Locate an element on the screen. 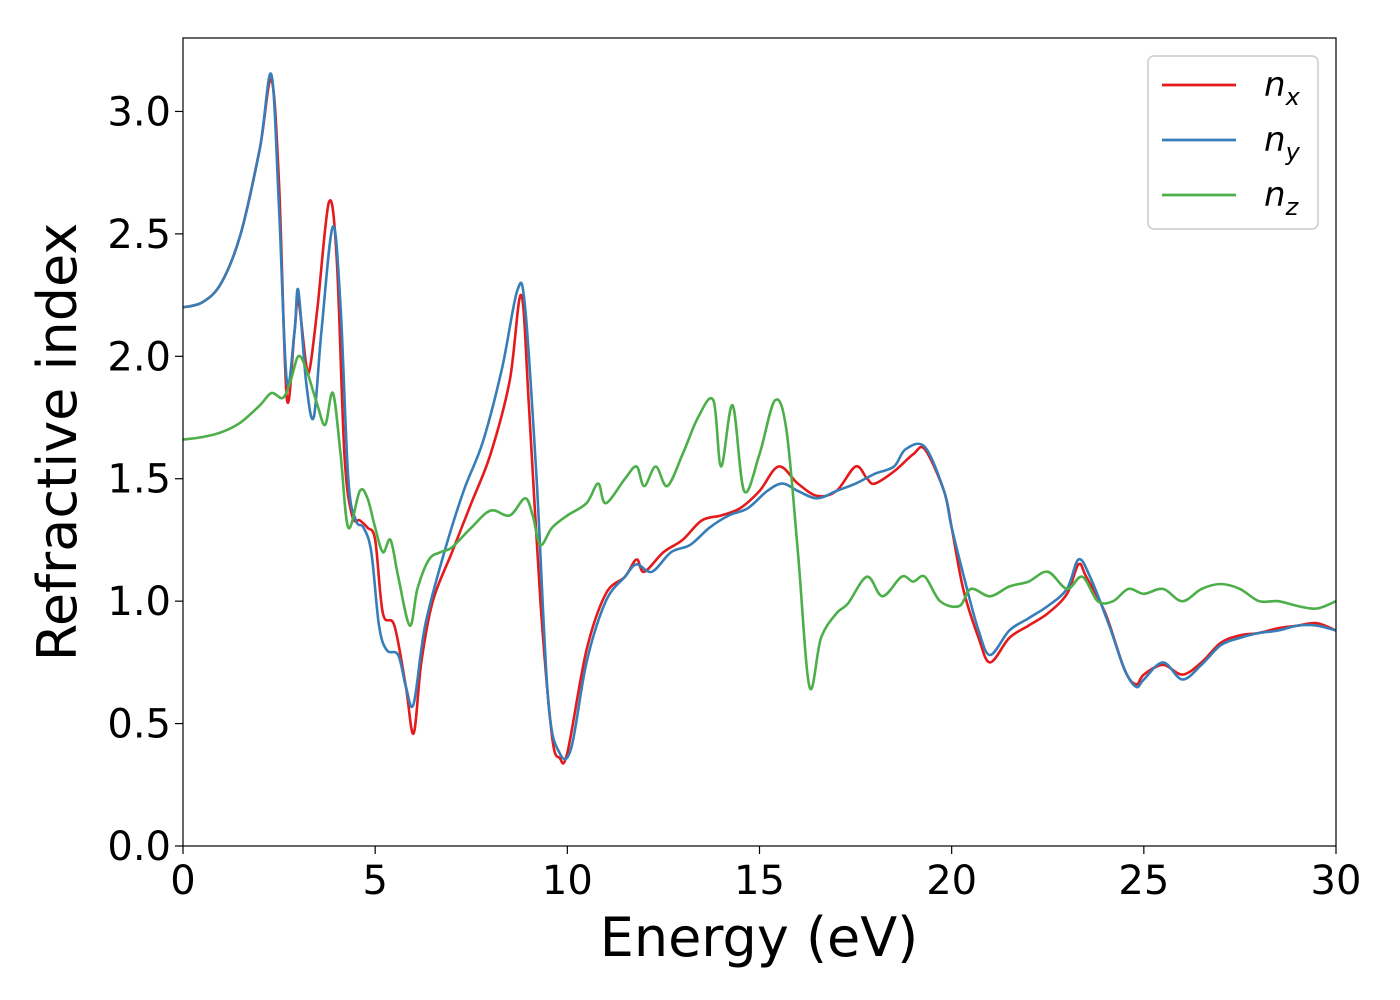 This screenshot has height=1000, width=1400. y-axis-ticks: 0.0 0.5 1.0 1.5 2.0 2.5 3.0 is located at coordinates (145, 479).